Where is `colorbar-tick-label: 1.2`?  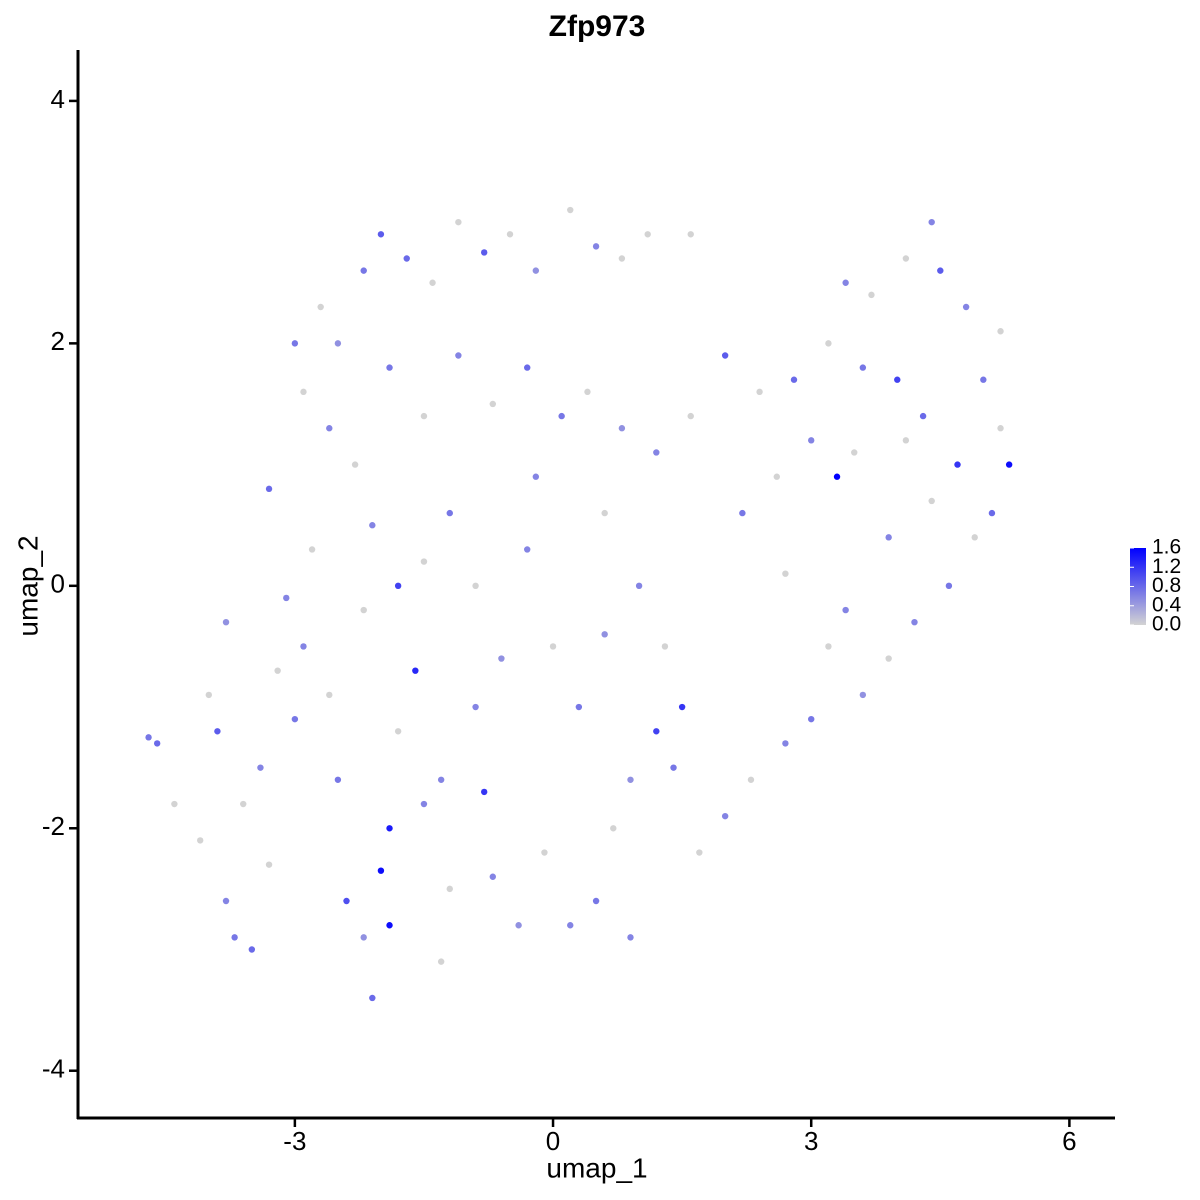 colorbar-tick-label: 1.2 is located at coordinates (1166, 566).